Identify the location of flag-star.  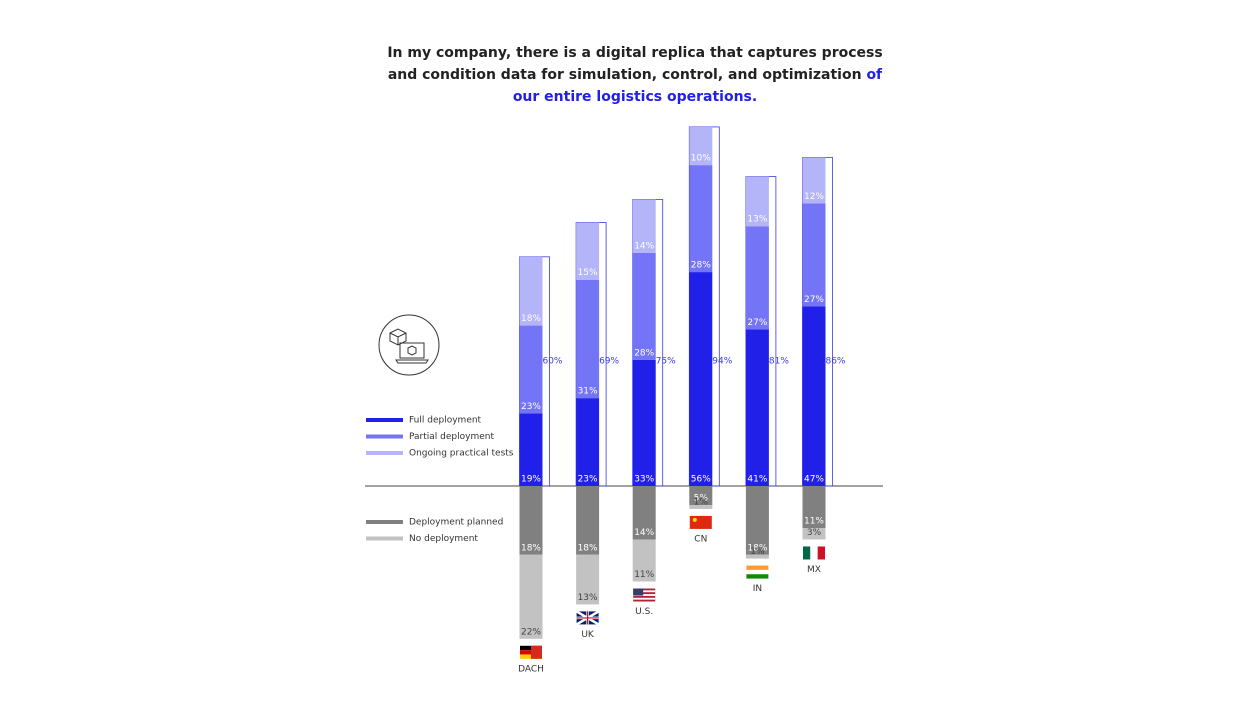
(694, 519).